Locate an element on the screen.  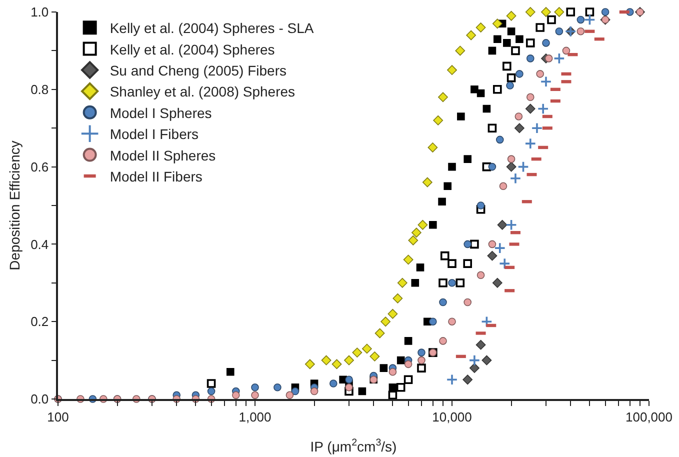
x-tick-label: 100 is located at coordinates (58, 416).